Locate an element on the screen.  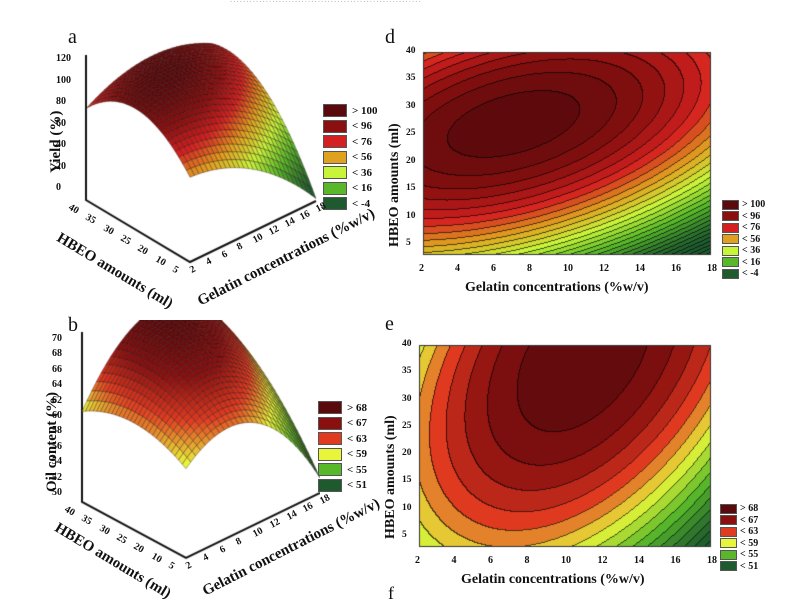
yield-contour-y-tick: 30 is located at coordinates (411, 105).